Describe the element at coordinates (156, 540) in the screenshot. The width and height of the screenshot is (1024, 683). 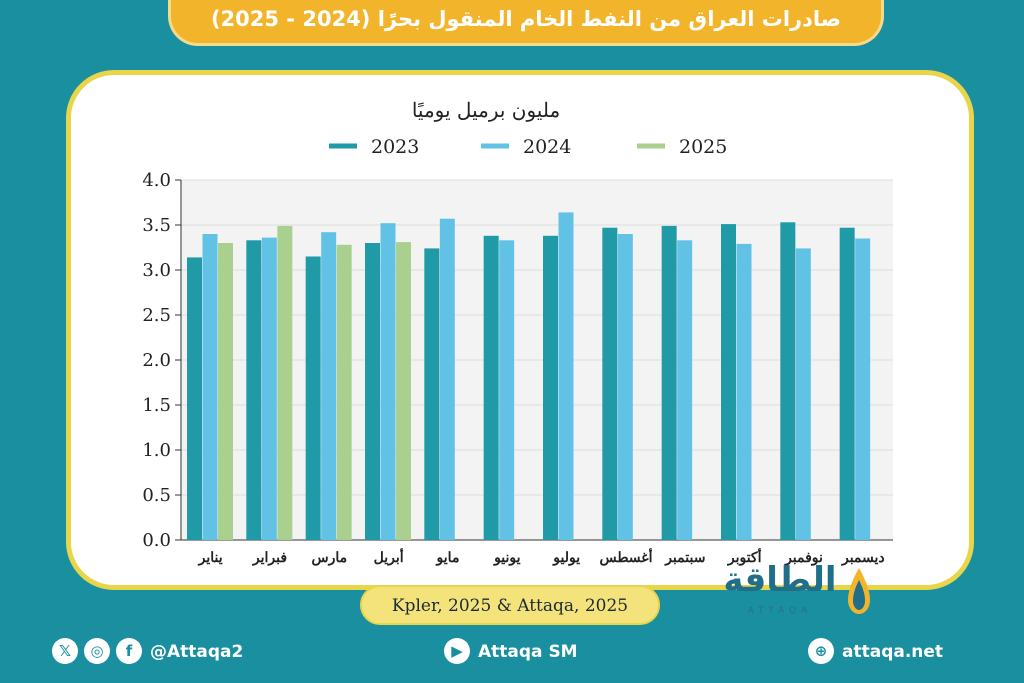
I see `y-tick-label: 0.0` at that location.